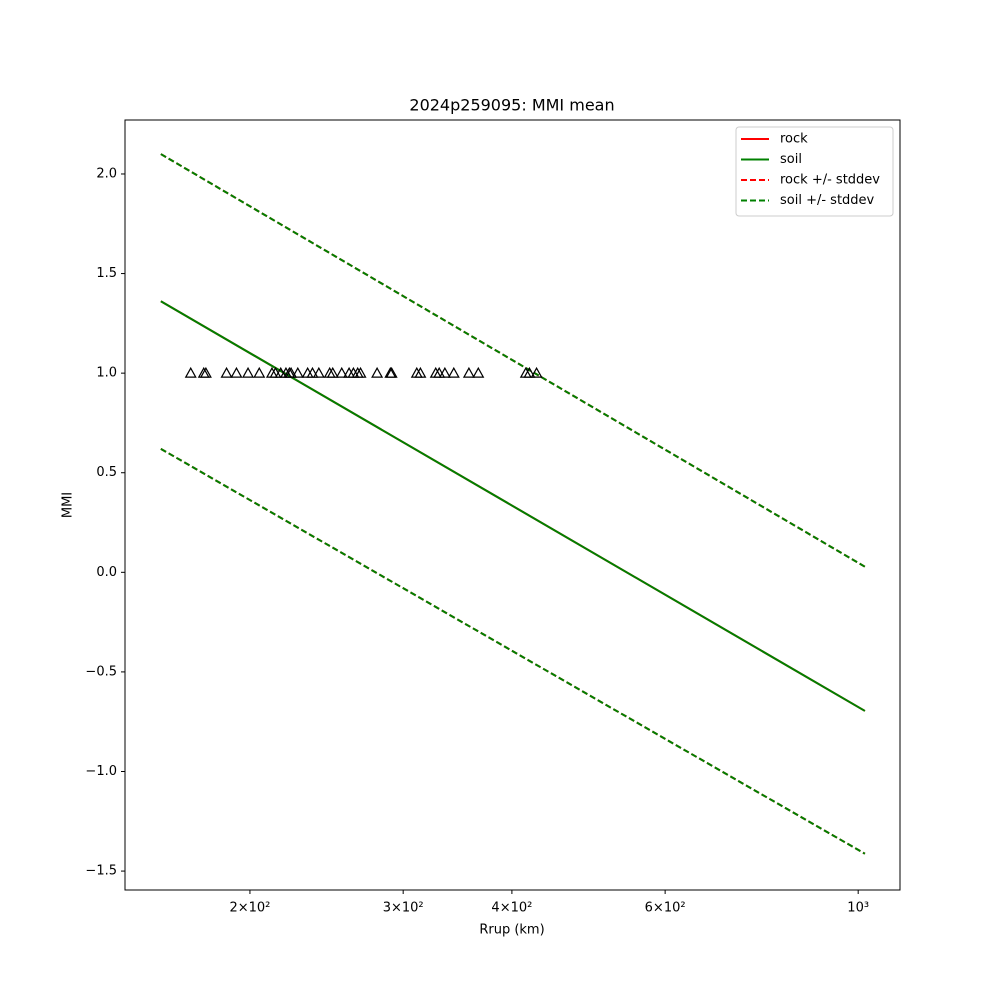  I want to click on x-tick-label: 4×10², so click(511, 908).